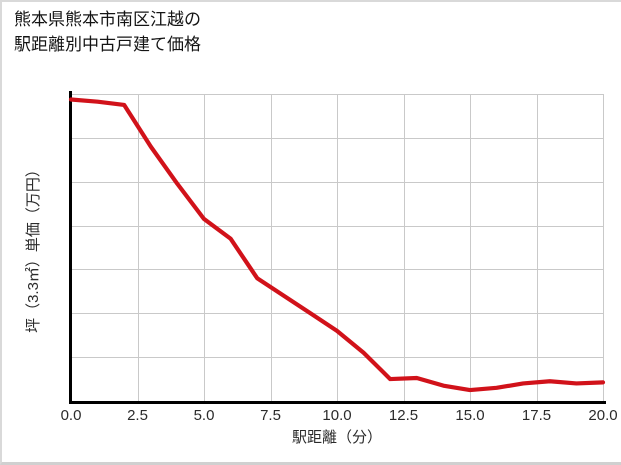 The height and width of the screenshot is (465, 621). Describe the element at coordinates (603, 415) in the screenshot. I see `x-tick-label: 20.0` at that location.